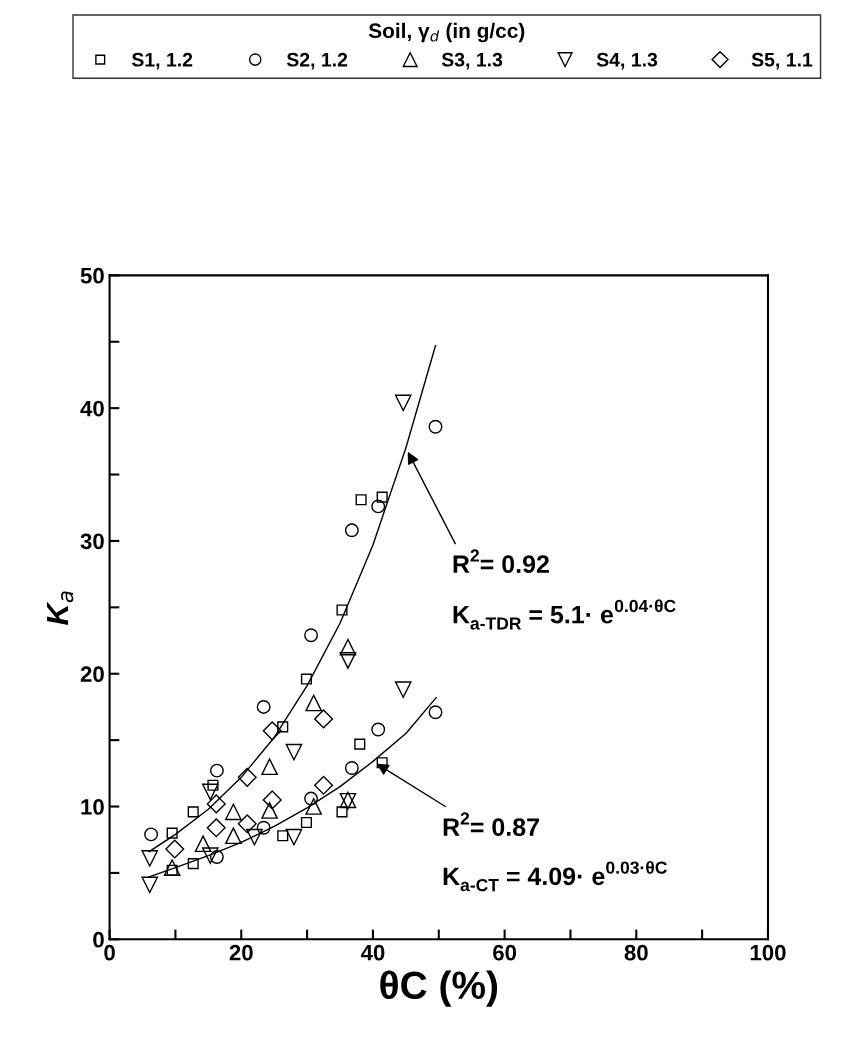 The height and width of the screenshot is (1059, 843). I want to click on legend-title: Soil, γ$_{d}$ (in g/cc), so click(446, 32).